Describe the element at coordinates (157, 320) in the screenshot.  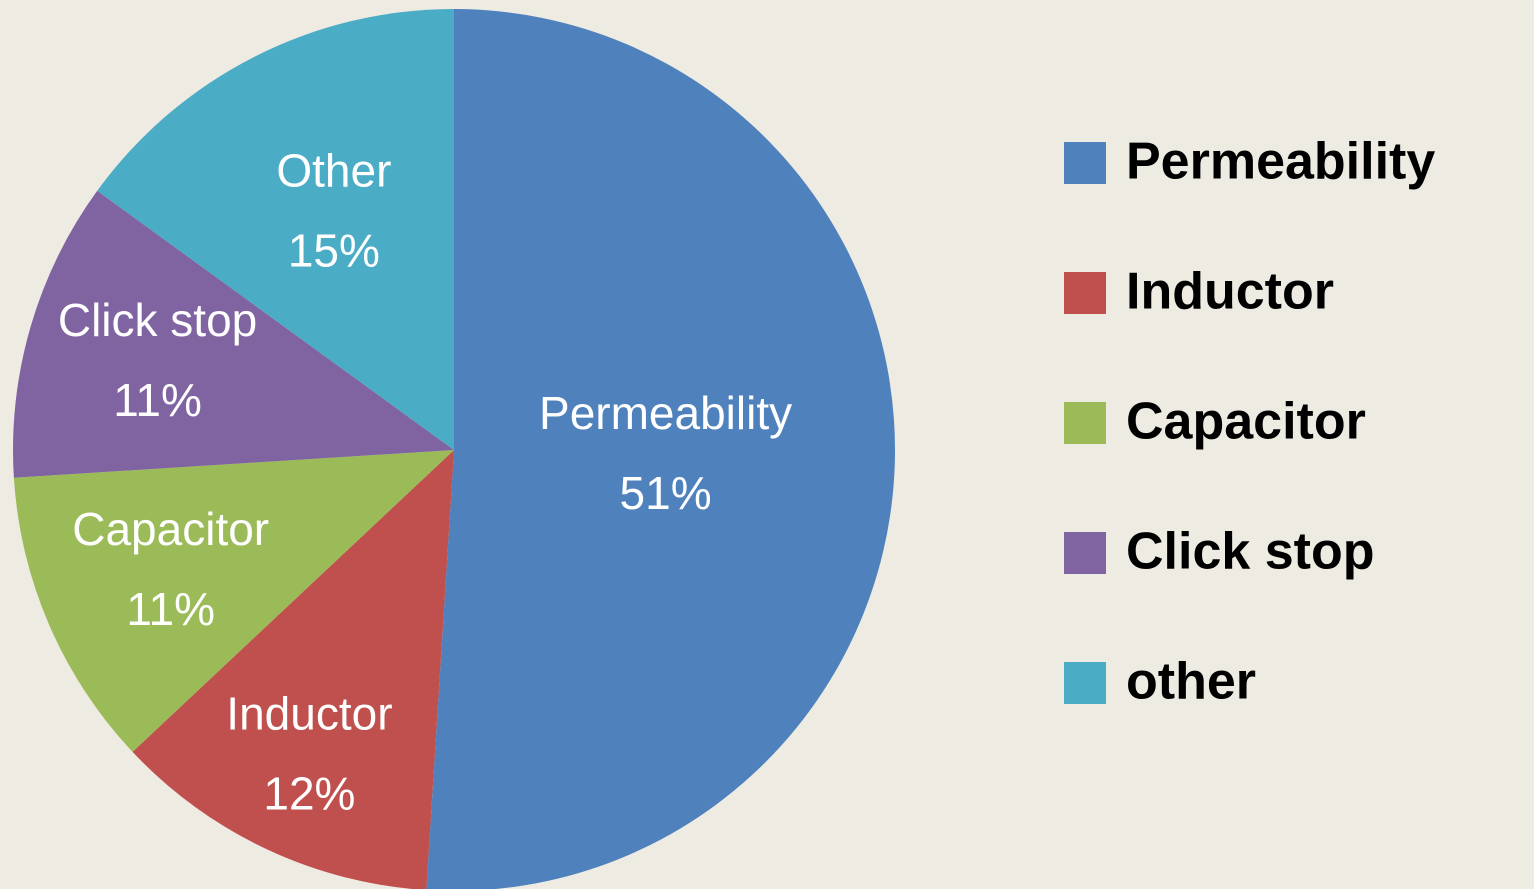
I see `slice-label: Click stop` at that location.